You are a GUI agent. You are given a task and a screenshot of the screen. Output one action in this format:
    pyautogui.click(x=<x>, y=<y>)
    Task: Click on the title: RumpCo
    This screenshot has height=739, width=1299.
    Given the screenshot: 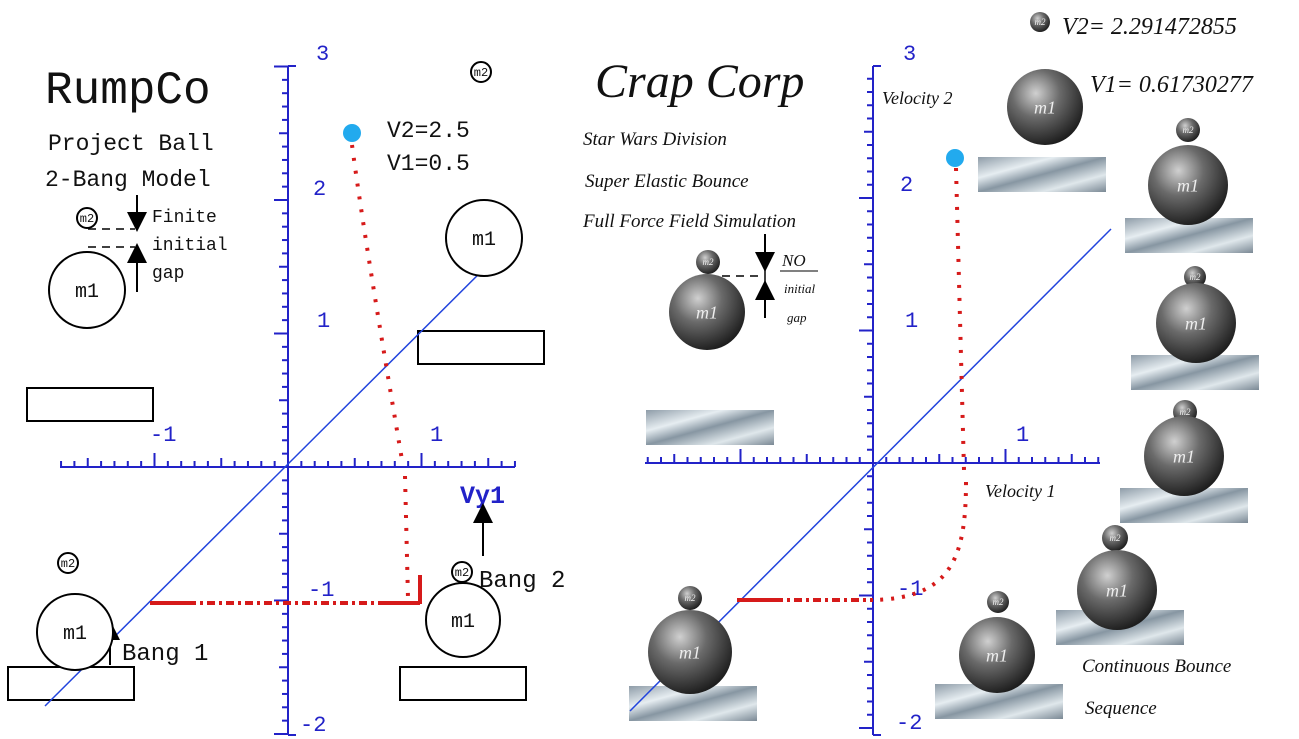 What is the action you would take?
    pyautogui.click(x=128, y=91)
    